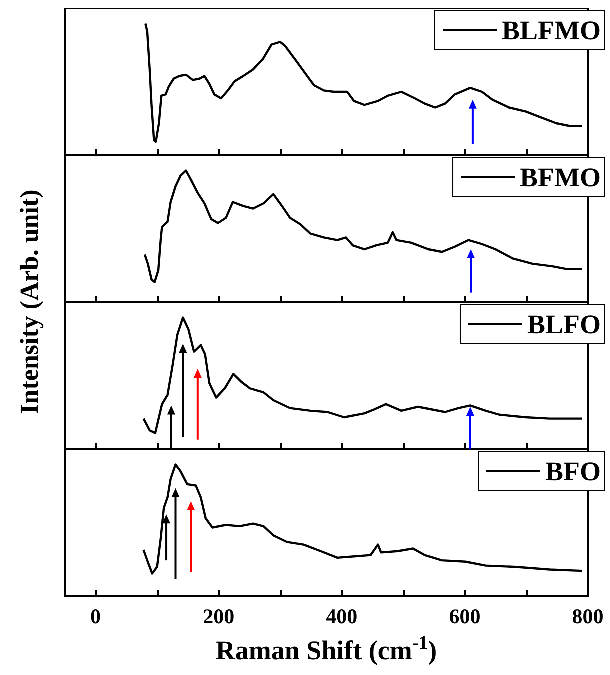 This screenshot has height=675, width=610. Describe the element at coordinates (465, 616) in the screenshot. I see `x-tick-label: 600` at that location.